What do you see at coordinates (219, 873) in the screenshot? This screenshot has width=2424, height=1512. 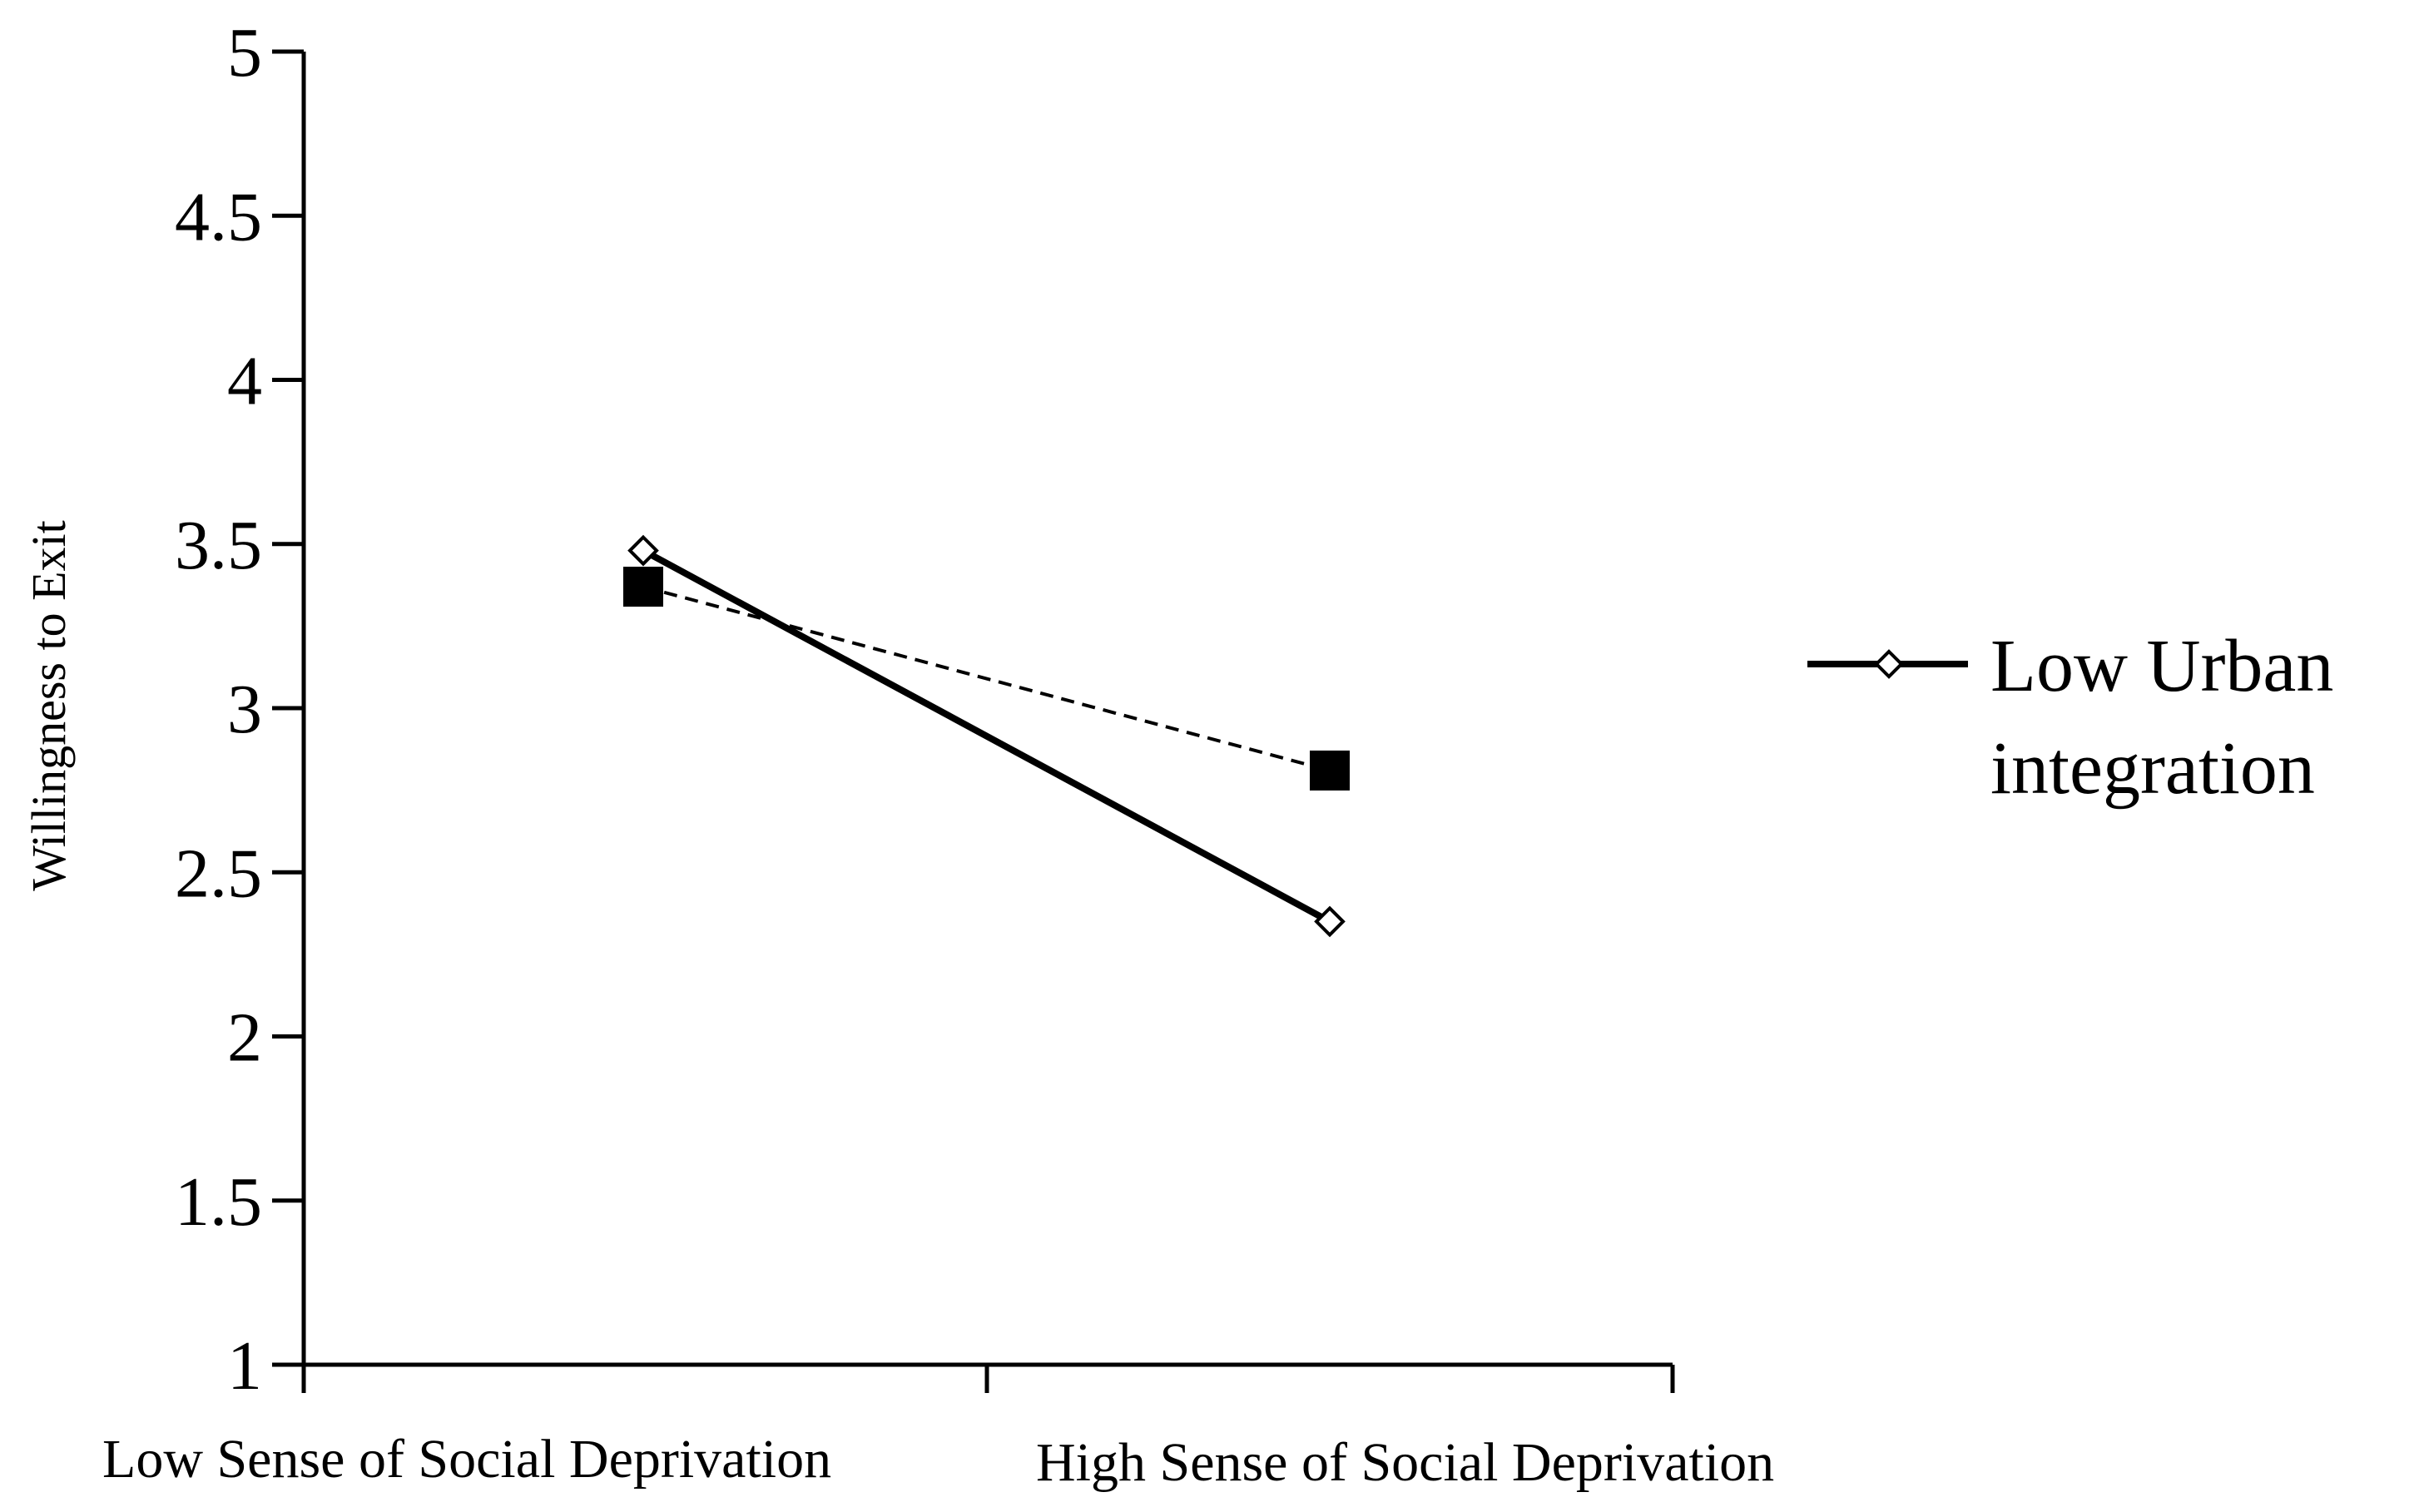 I see `y-tick-label: 2.5` at bounding box center [219, 873].